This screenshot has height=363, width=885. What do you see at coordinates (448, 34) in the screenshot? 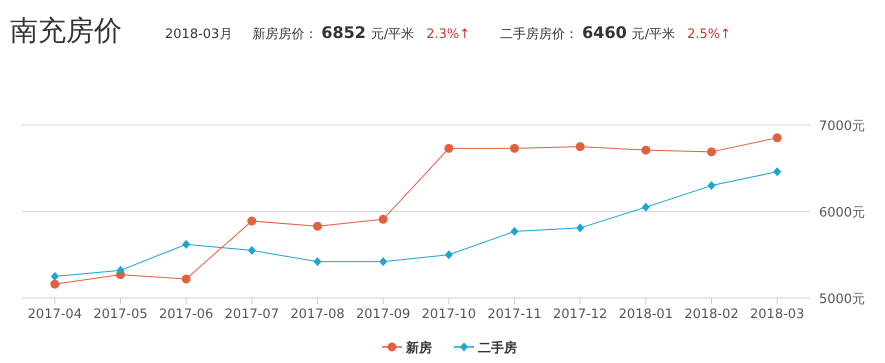
I see `text: 2.3%↑` at bounding box center [448, 34].